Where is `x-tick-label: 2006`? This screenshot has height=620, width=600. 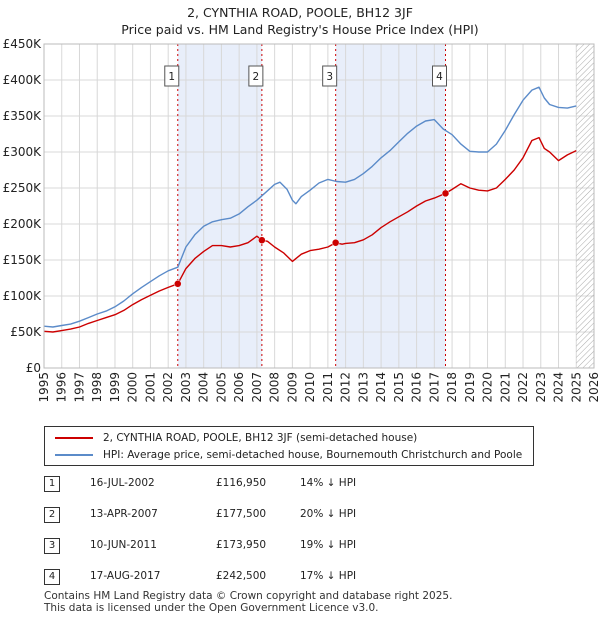 x-tick-label: 2006 is located at coordinates (239, 387).